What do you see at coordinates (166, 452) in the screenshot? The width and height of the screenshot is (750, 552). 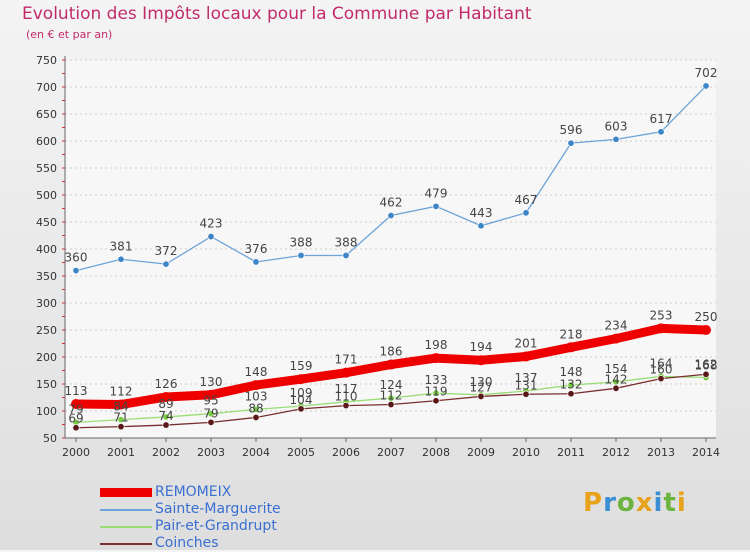 I see `x-tick-label: 2002` at bounding box center [166, 452].